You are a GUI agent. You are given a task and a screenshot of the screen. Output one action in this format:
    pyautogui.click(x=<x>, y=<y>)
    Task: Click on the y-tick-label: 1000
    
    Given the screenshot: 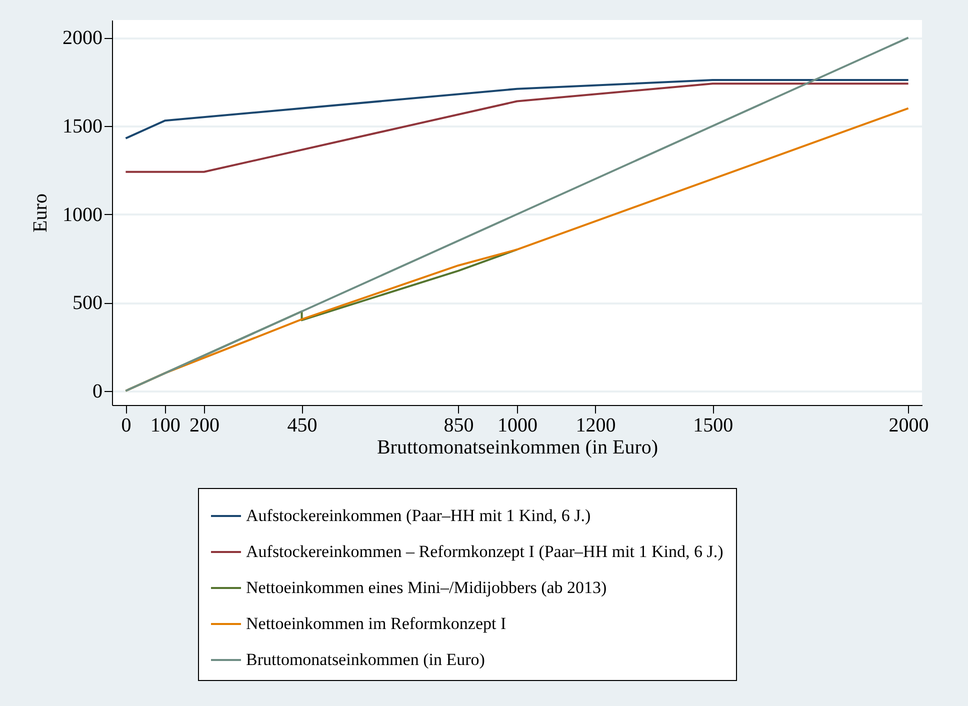 What is the action you would take?
    pyautogui.click(x=82, y=215)
    